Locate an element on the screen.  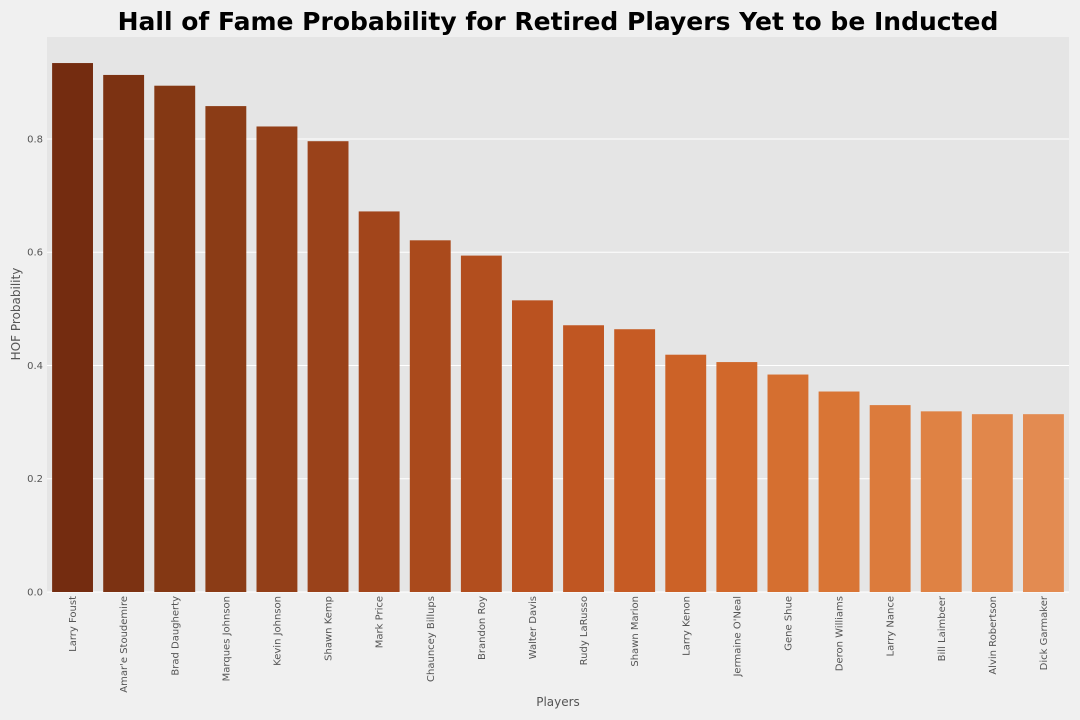
x-tick-label: Chauncey Billups is located at coordinates (431, 639).